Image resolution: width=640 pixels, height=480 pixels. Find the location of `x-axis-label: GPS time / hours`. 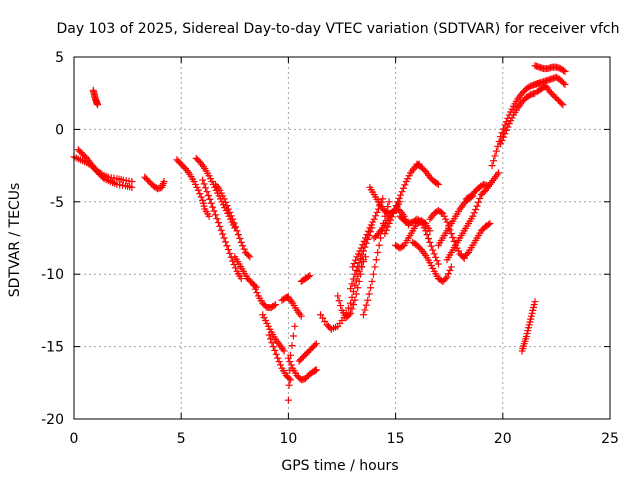

x-axis-label: GPS time / hours is located at coordinates (339, 466).